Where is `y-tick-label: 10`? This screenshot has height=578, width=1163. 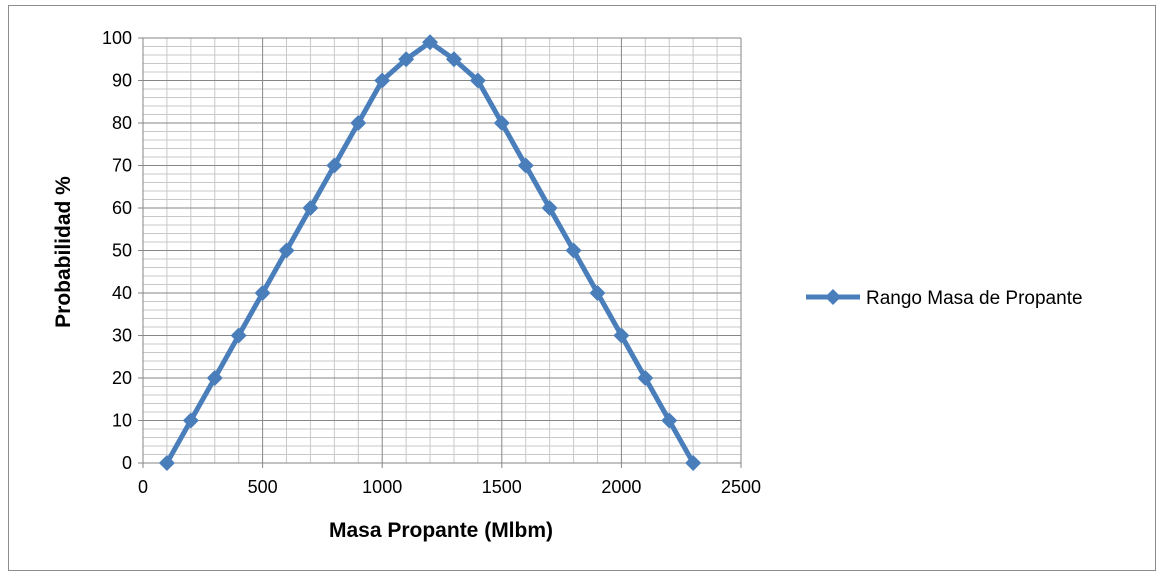
y-tick-label: 10 is located at coordinates (122, 421).